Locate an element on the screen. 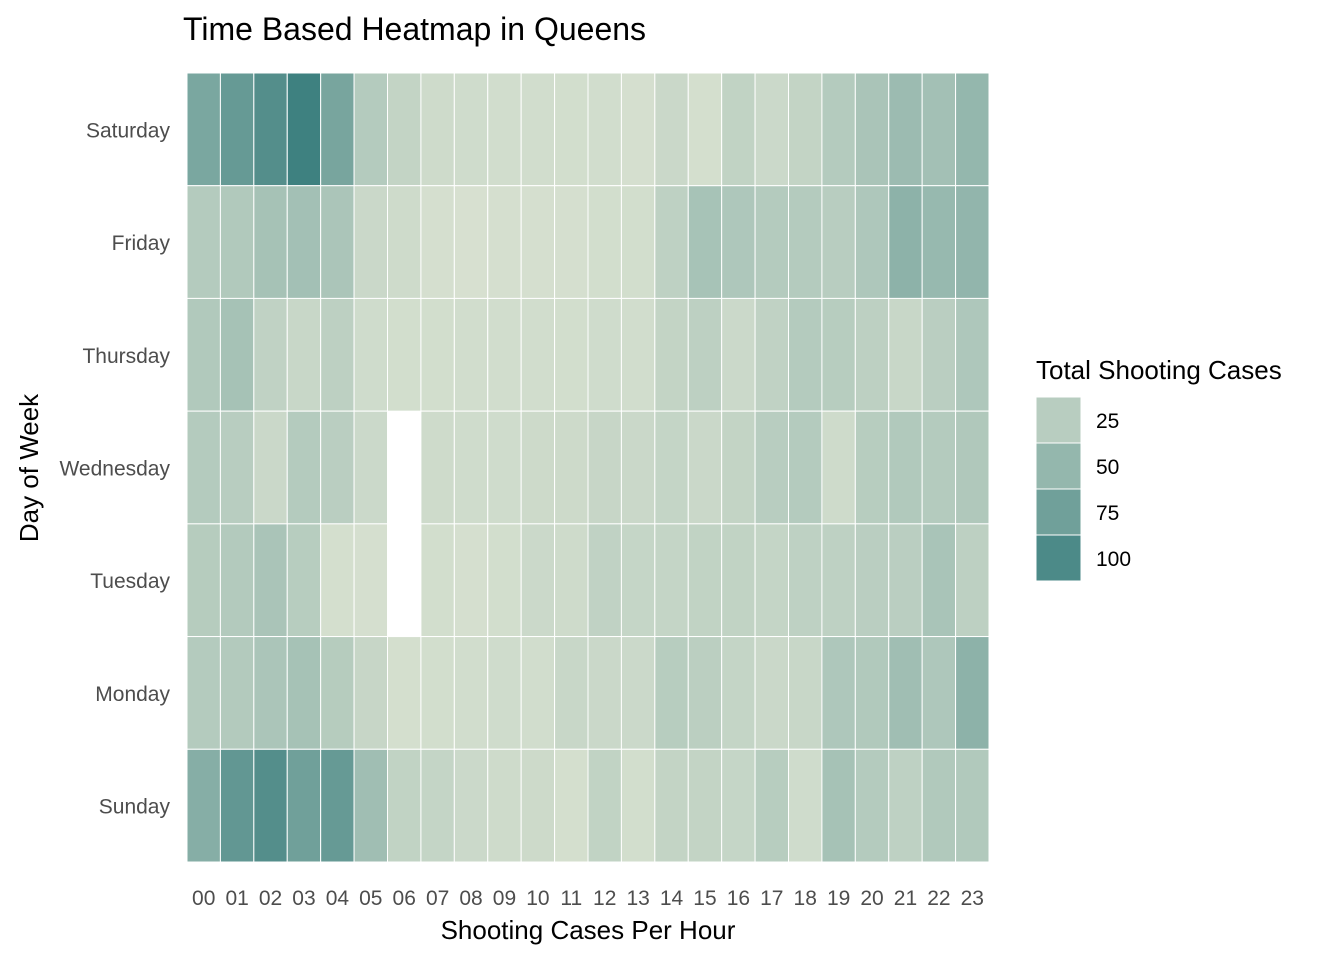  x-tick-label: 08 is located at coordinates (470, 898).